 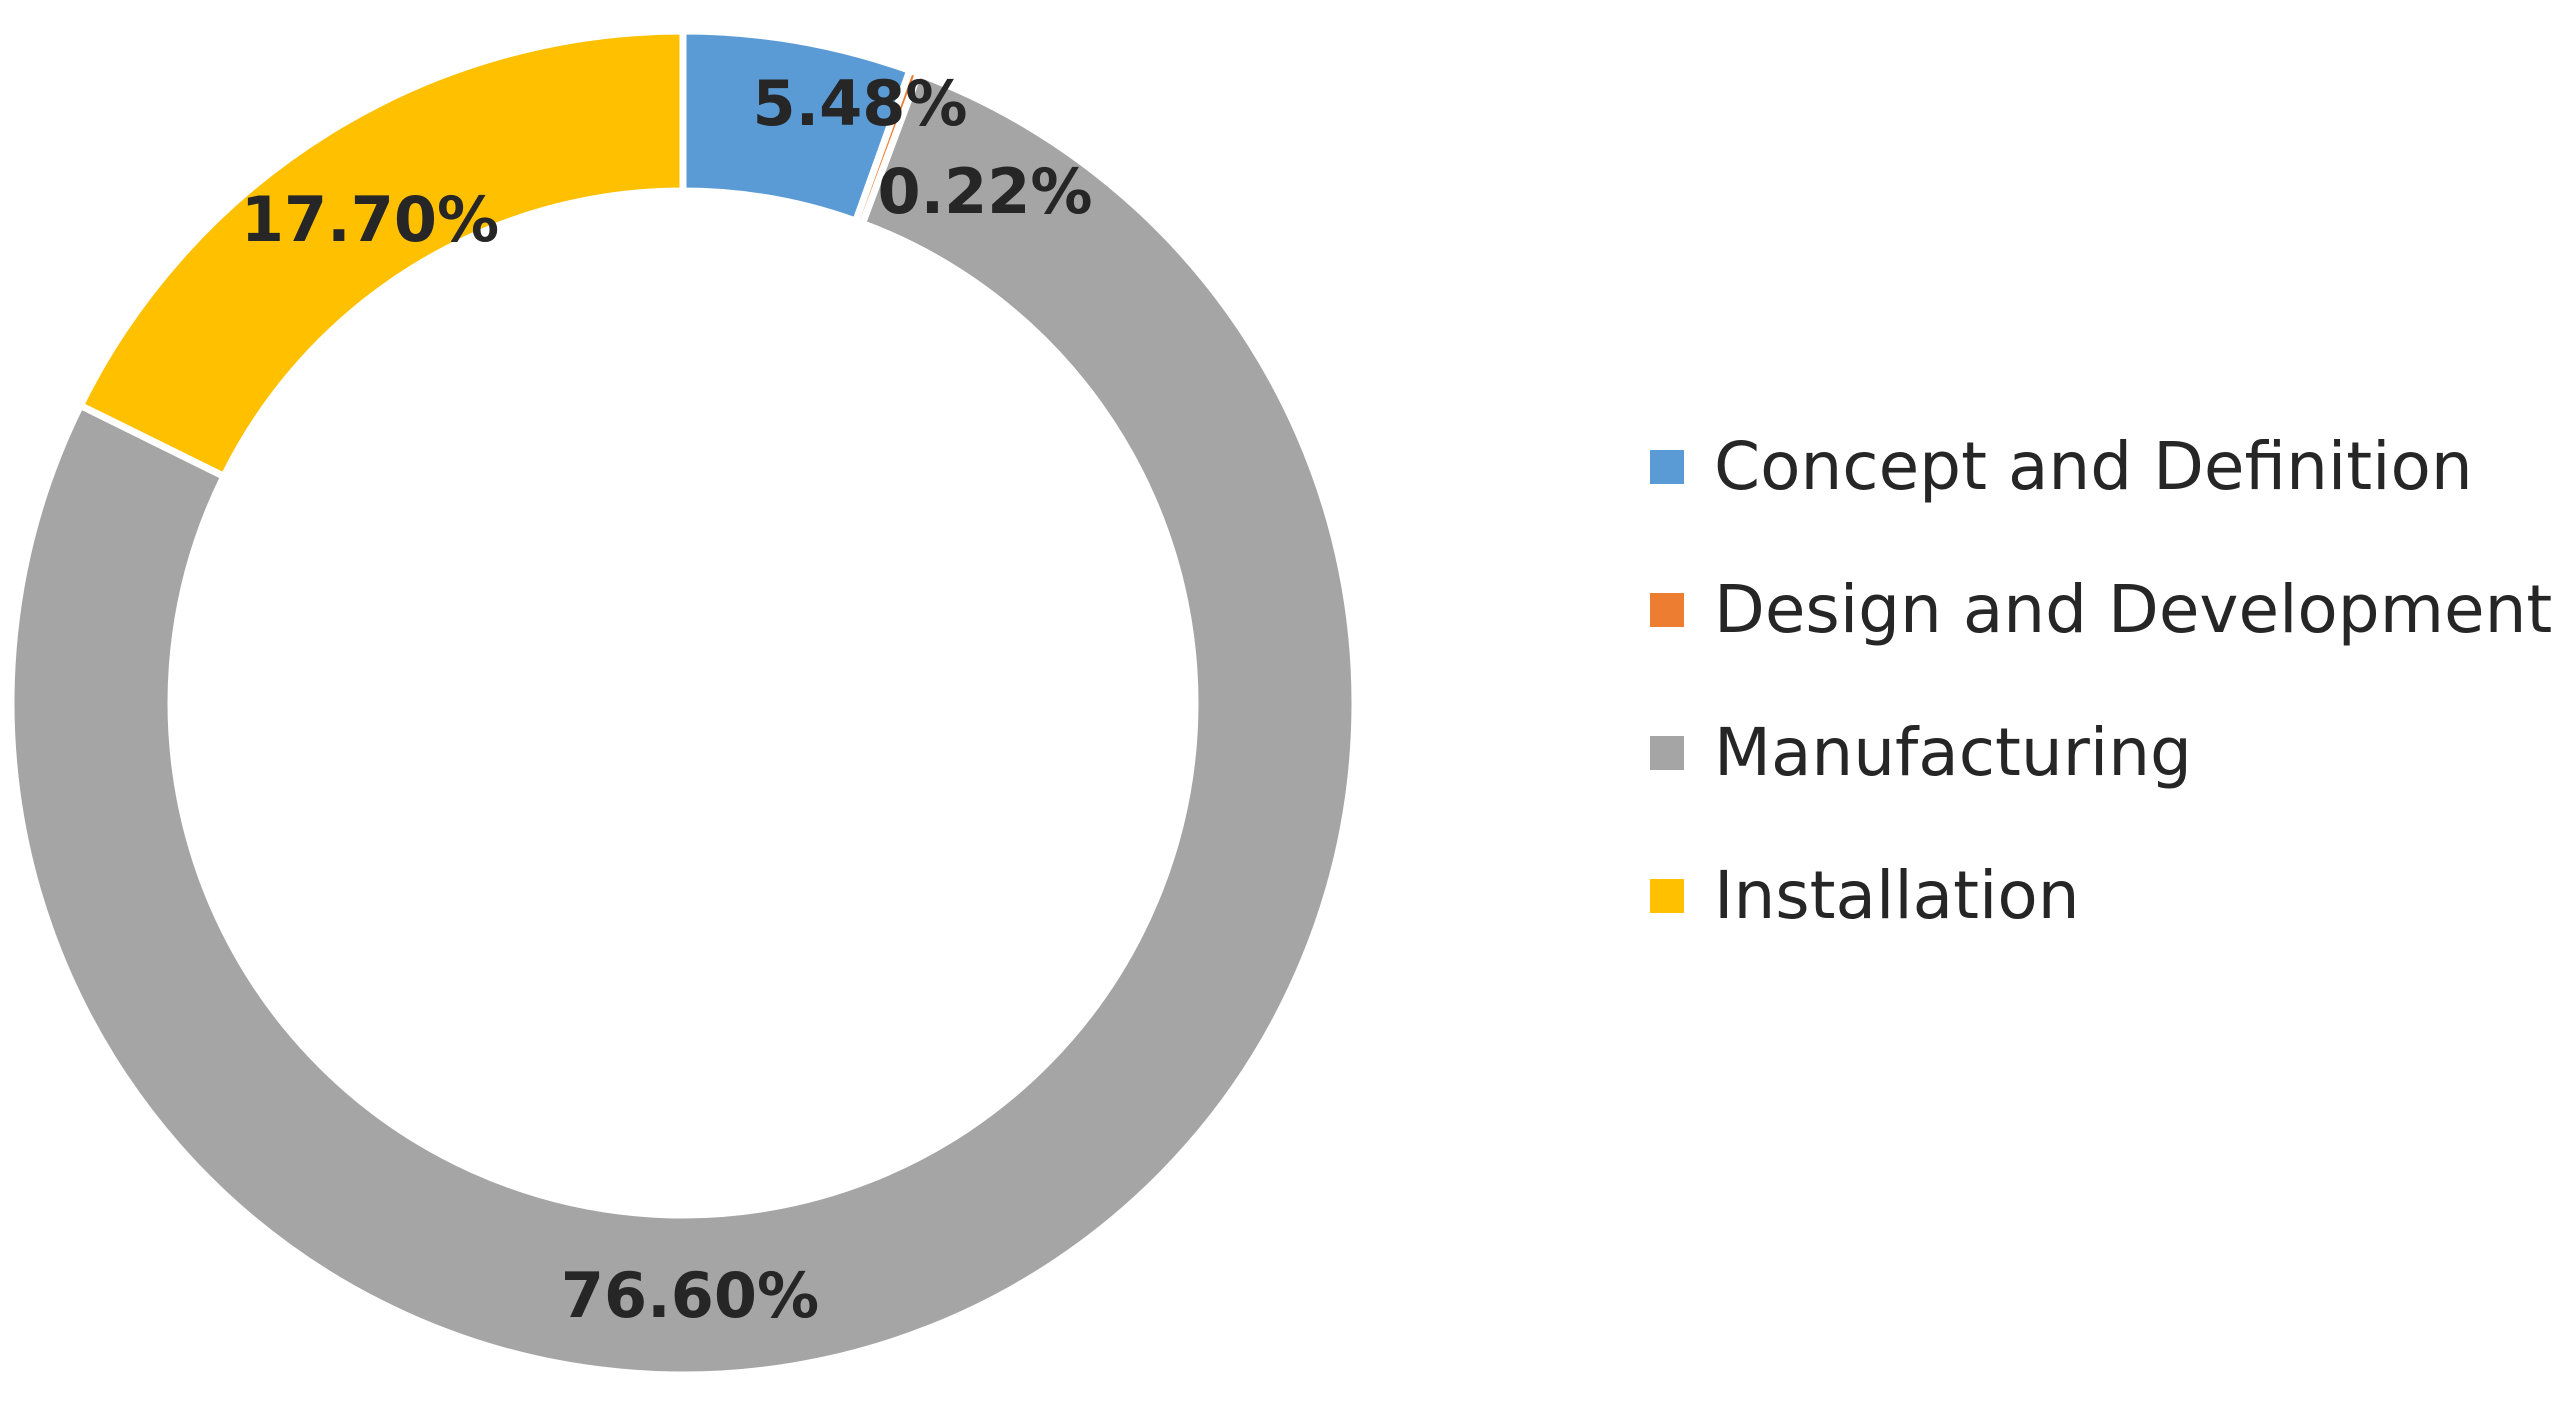 What do you see at coordinates (1897, 895) in the screenshot?
I see `legend-label: Installation` at bounding box center [1897, 895].